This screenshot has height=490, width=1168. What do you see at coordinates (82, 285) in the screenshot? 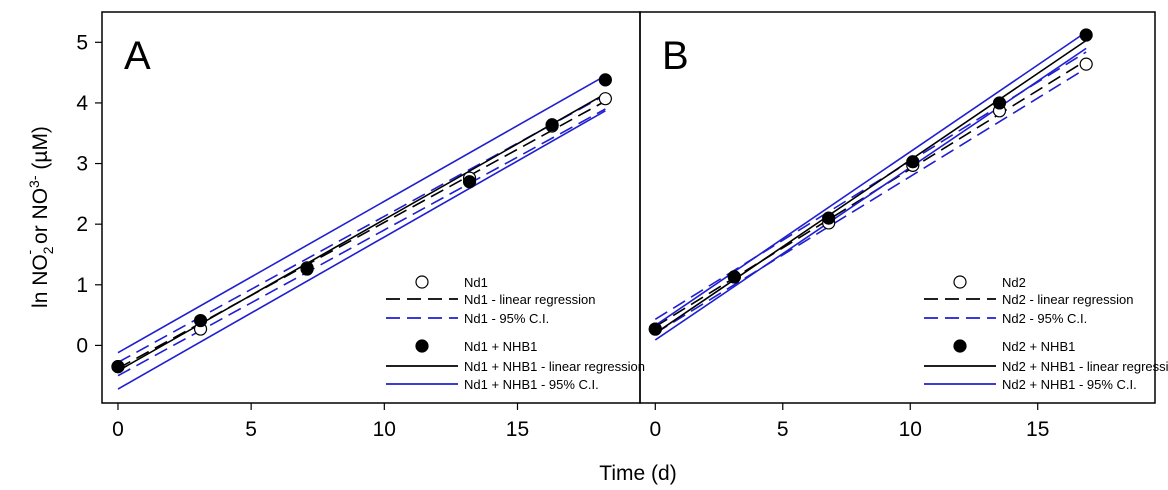
I see `y-tick-label-1: 1` at bounding box center [82, 285].